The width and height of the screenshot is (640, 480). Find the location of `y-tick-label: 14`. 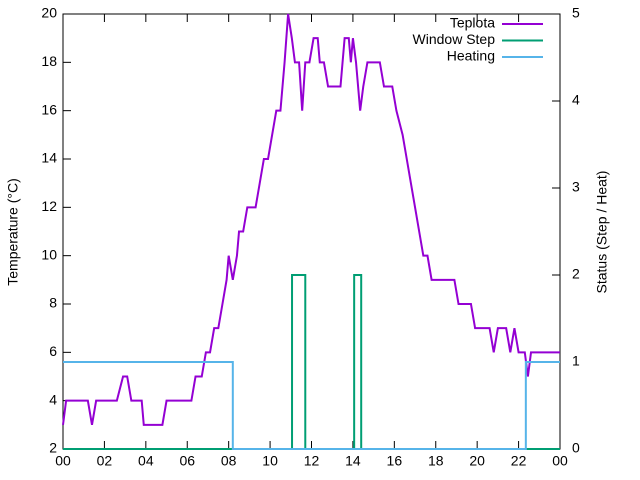

y-tick-label: 14 is located at coordinates (49, 158).